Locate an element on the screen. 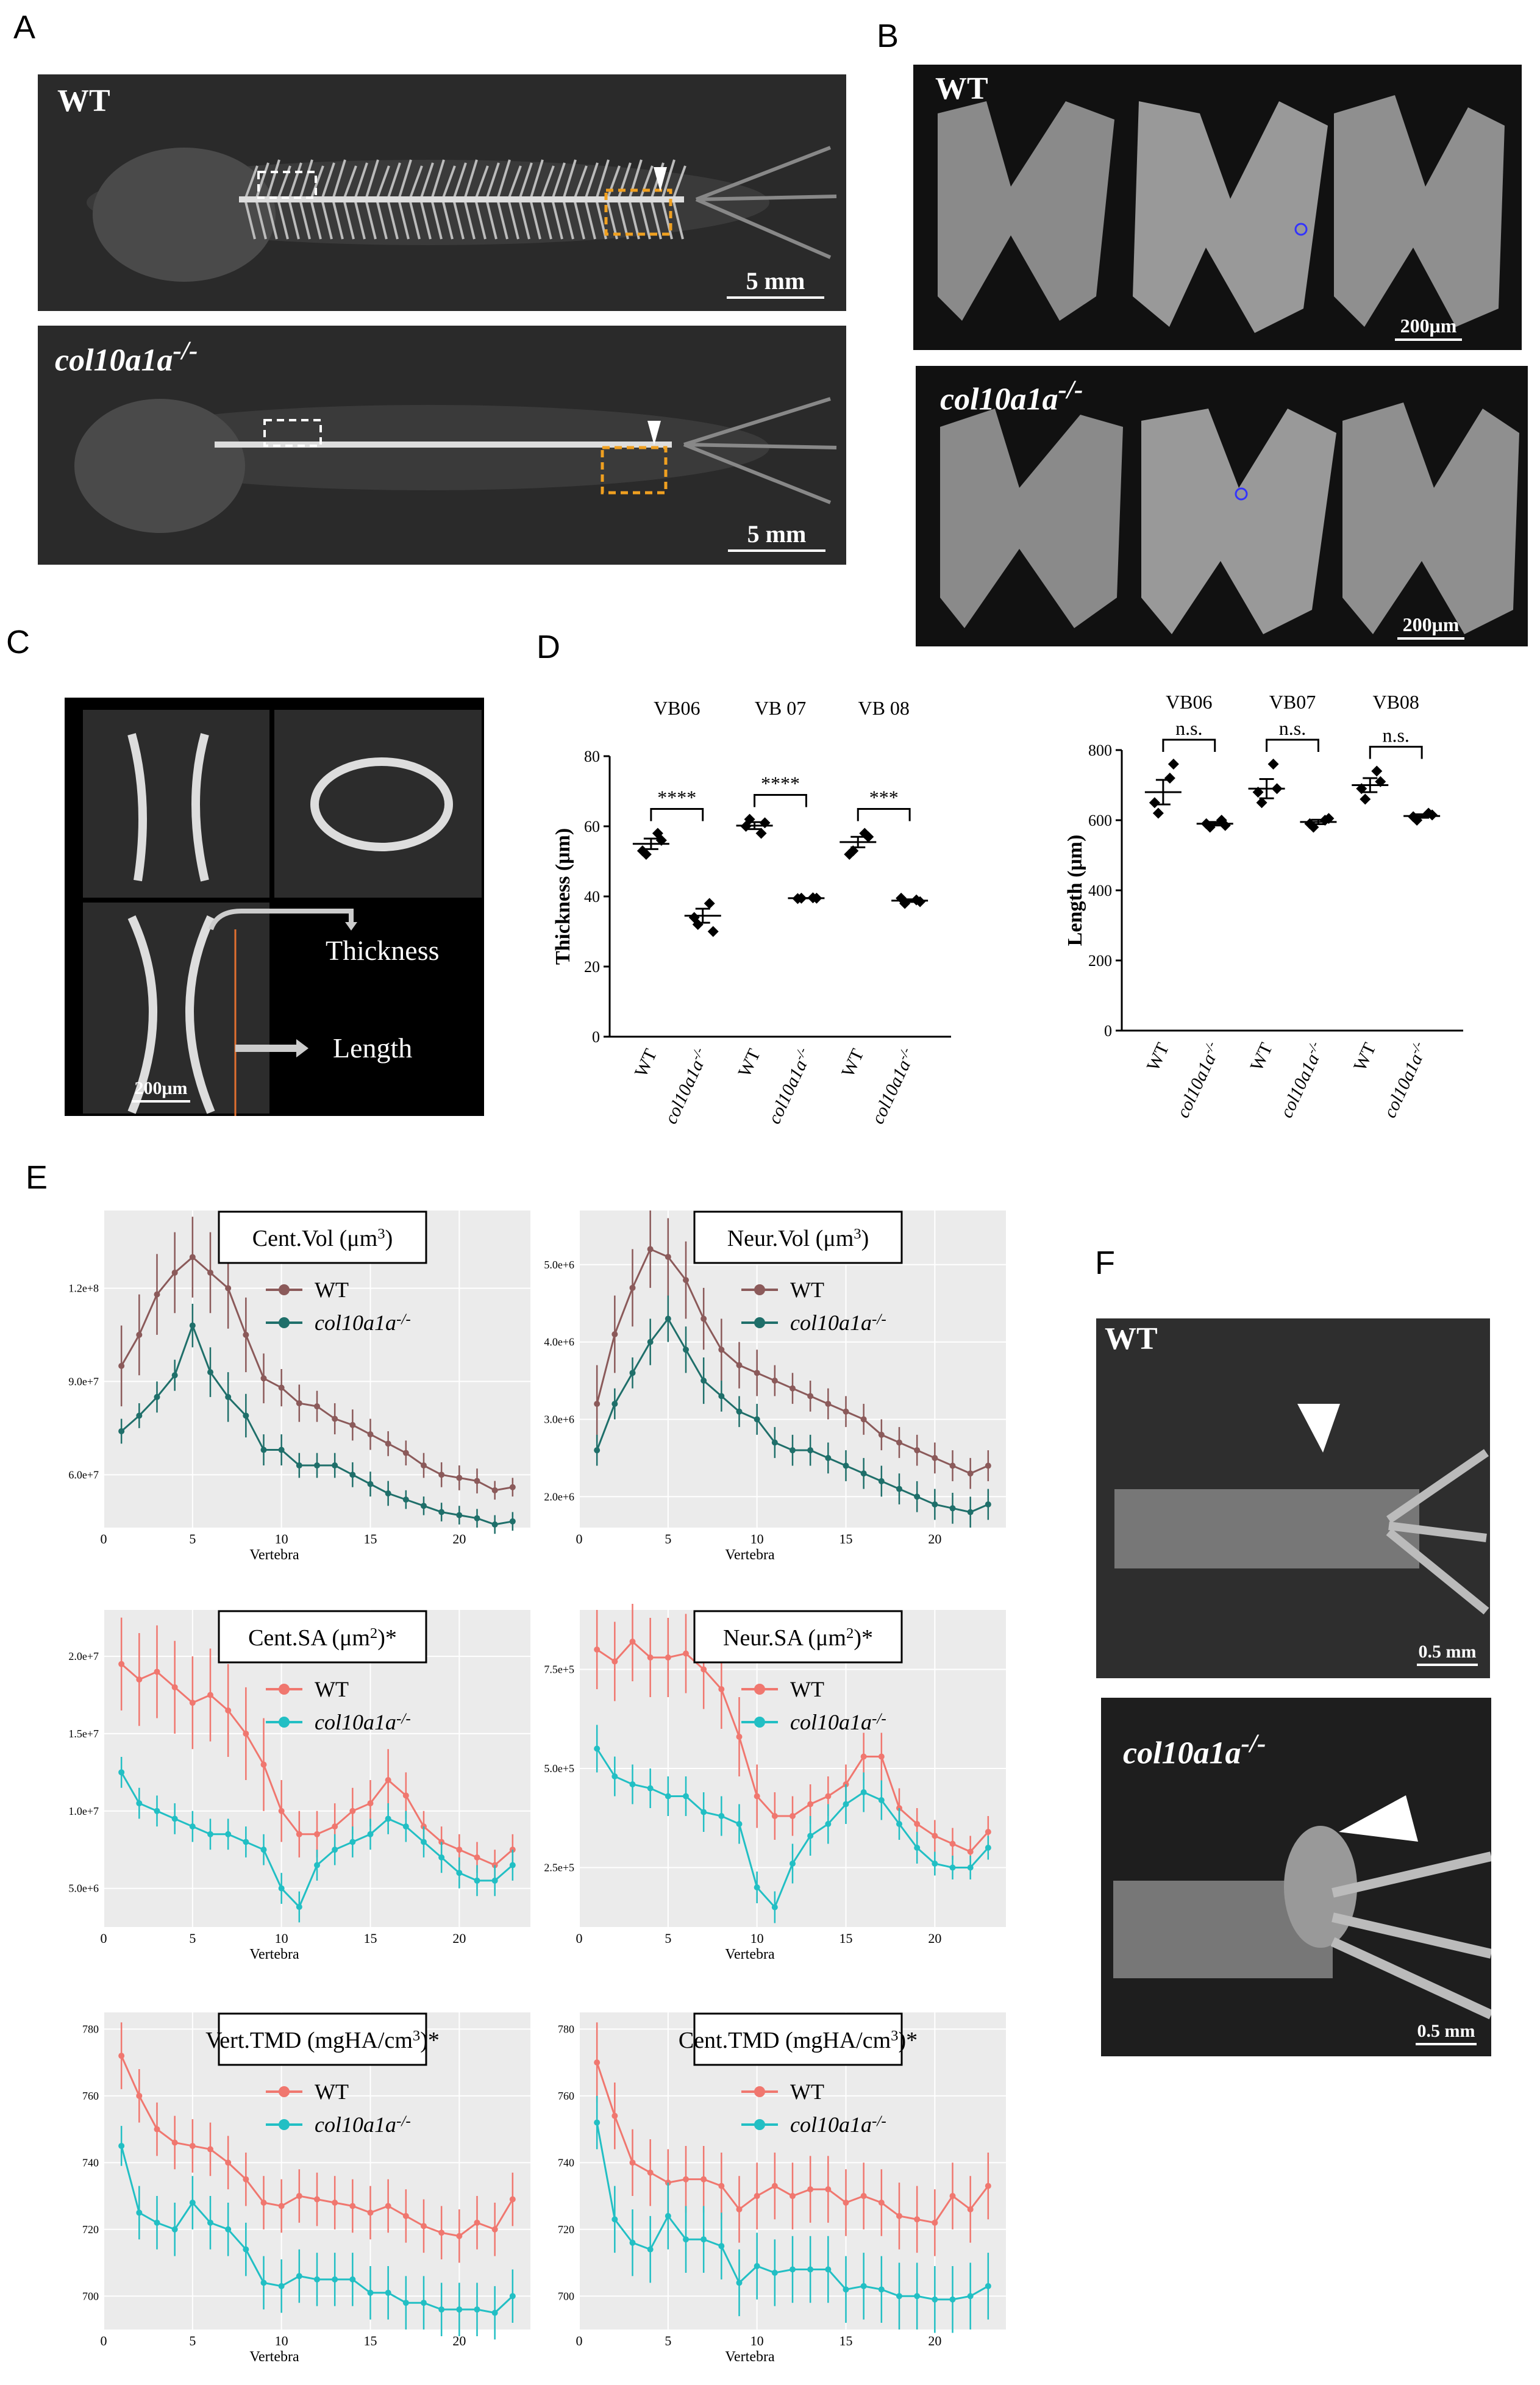  y-tick-label: 60 is located at coordinates (592, 826).